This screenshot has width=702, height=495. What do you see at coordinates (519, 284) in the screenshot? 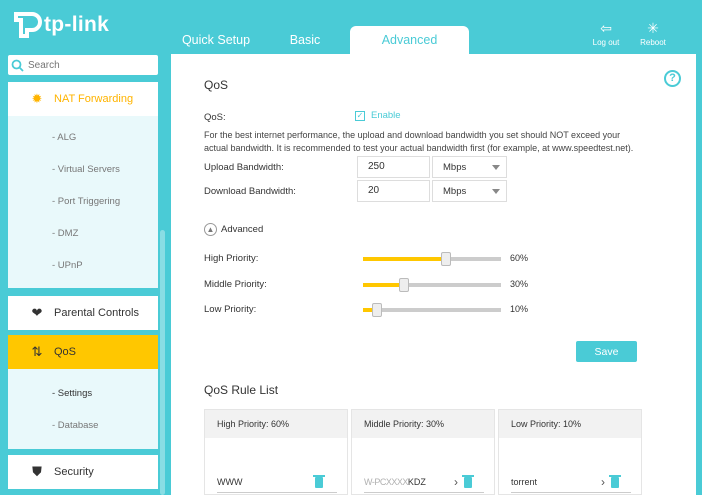
I see `middle-priority-value: 30%` at bounding box center [519, 284].